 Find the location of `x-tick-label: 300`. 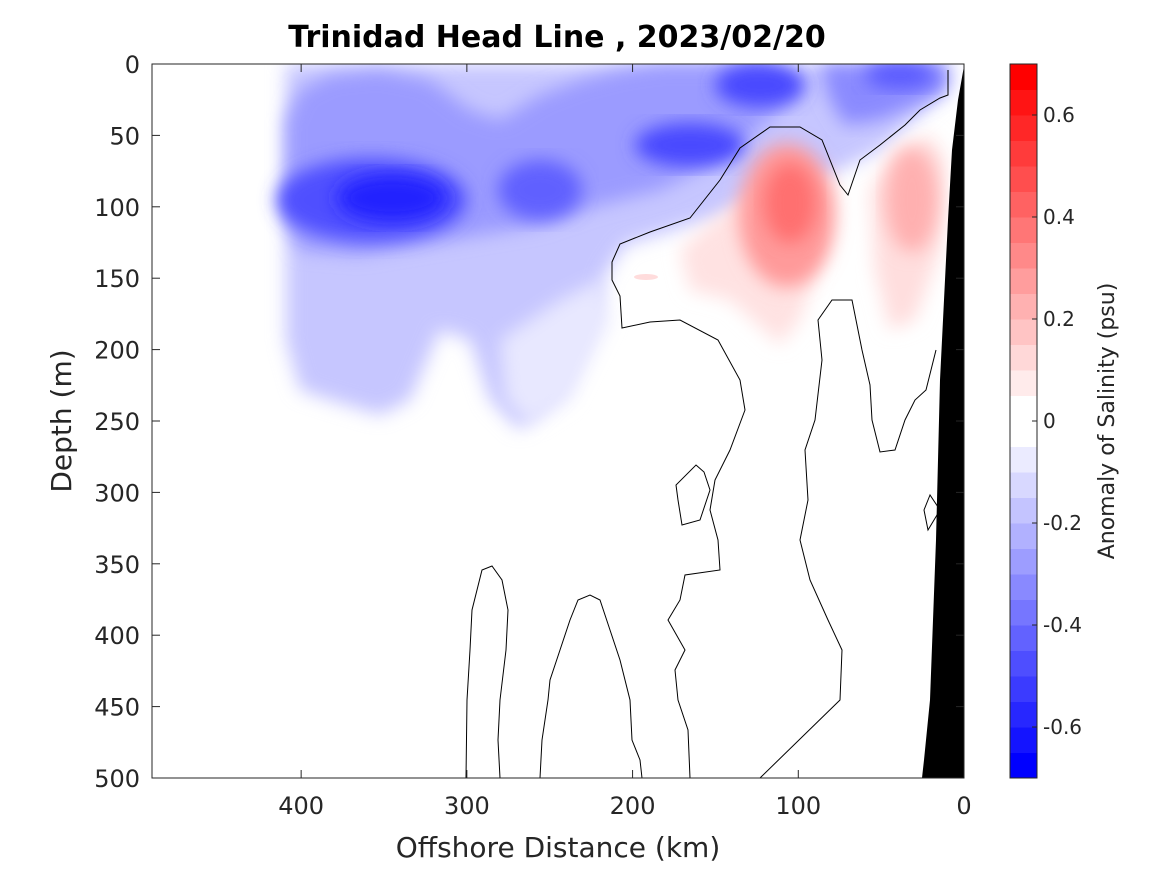

x-tick-label: 300 is located at coordinates (467, 806).